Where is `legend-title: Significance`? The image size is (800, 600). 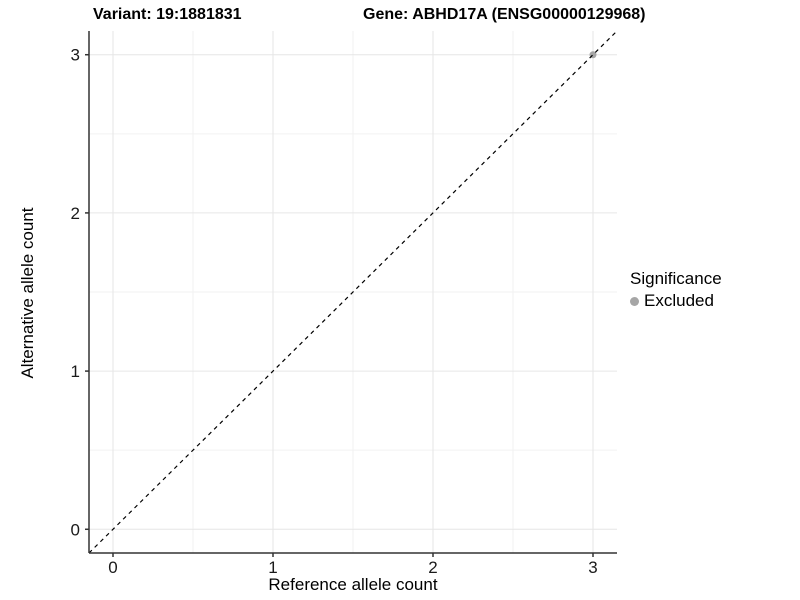
legend-title: Significance is located at coordinates (676, 278).